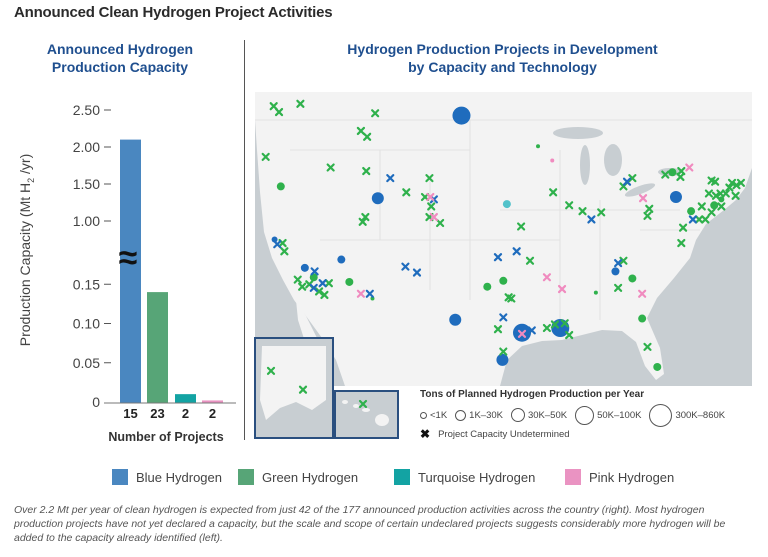 This screenshot has height=557, width=768. Describe the element at coordinates (246, 477) in the screenshot. I see `green-swatch` at that location.